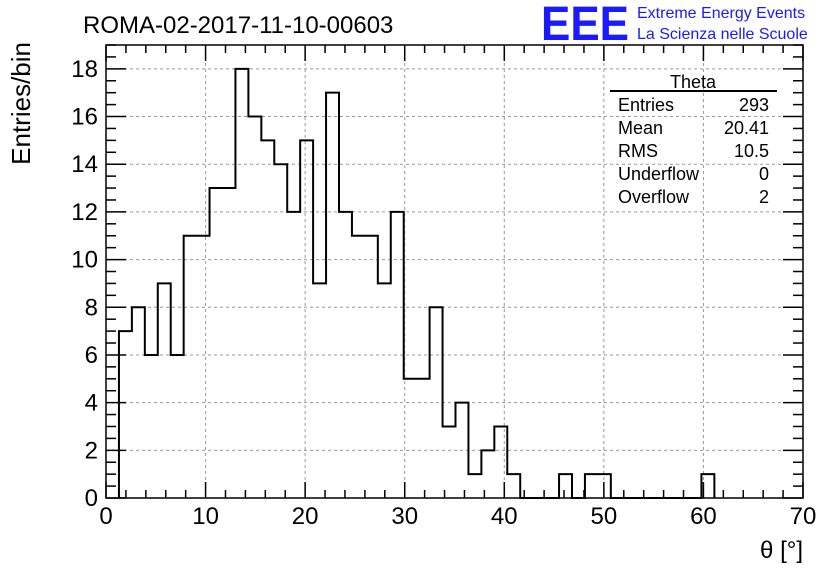 This screenshot has width=836, height=572. I want to click on x-tick-label: 30, so click(404, 516).